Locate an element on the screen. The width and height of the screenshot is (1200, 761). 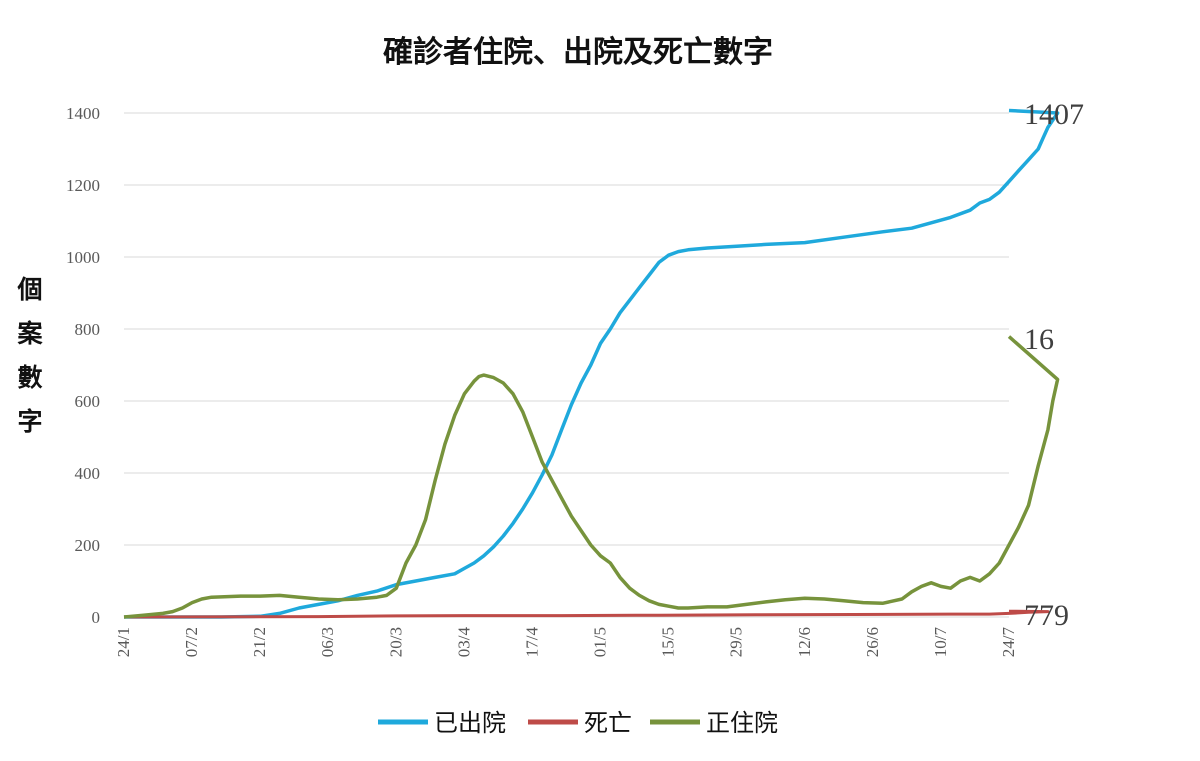
legend-label-deaths: 死亡 is located at coordinates (608, 723).